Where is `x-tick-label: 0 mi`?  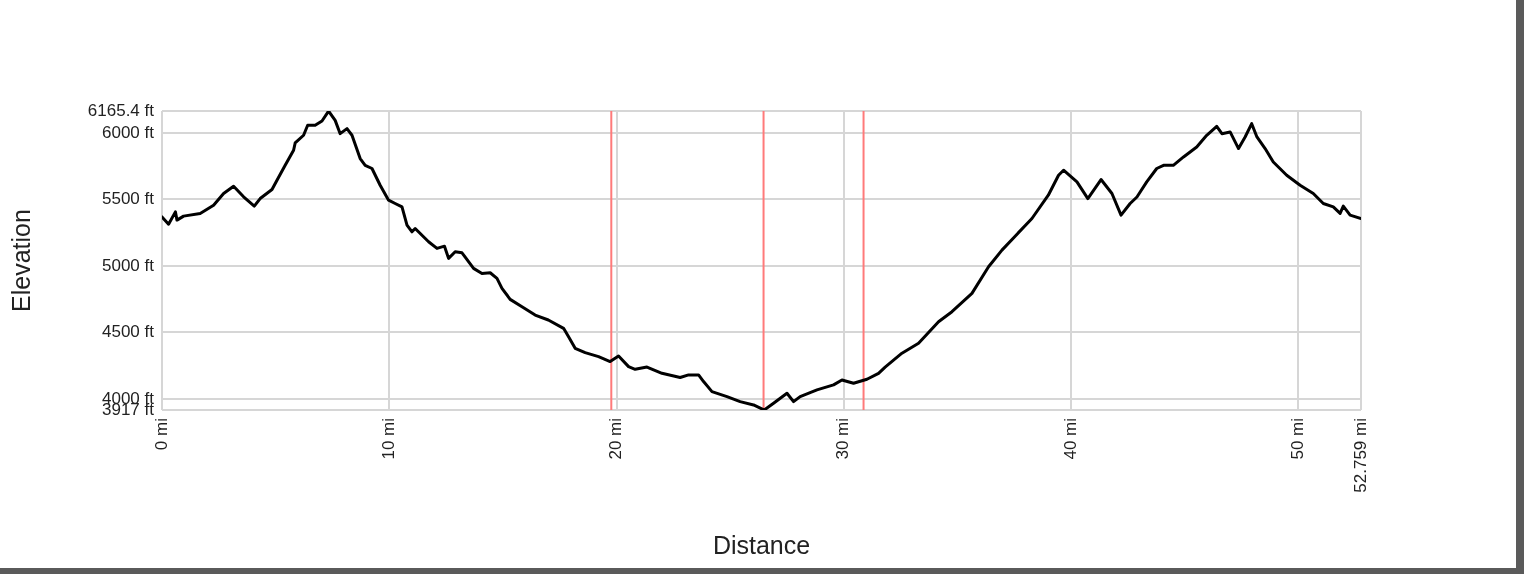
x-tick-label: 0 mi is located at coordinates (161, 434).